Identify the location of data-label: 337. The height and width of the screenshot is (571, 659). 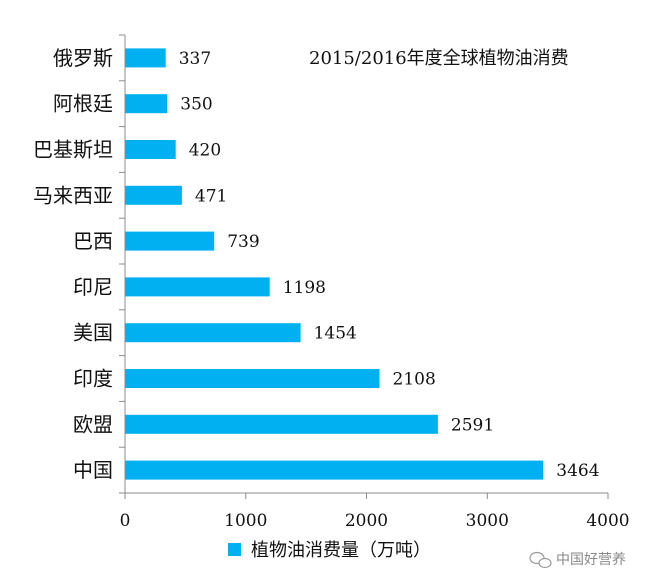
(195, 59).